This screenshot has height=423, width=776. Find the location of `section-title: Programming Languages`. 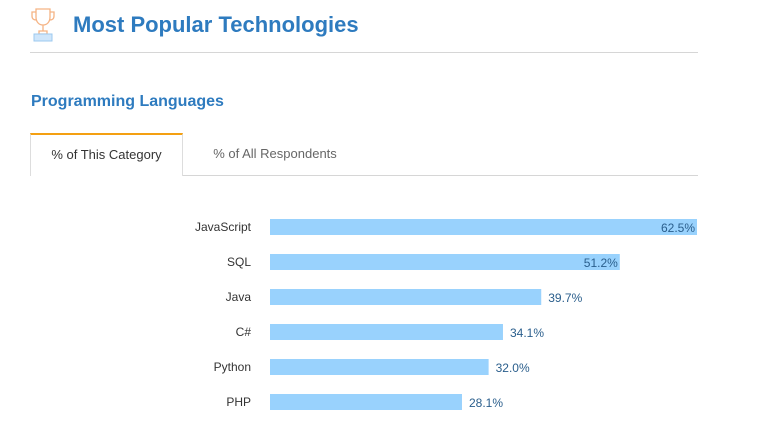

section-title: Programming Languages is located at coordinates (127, 101).